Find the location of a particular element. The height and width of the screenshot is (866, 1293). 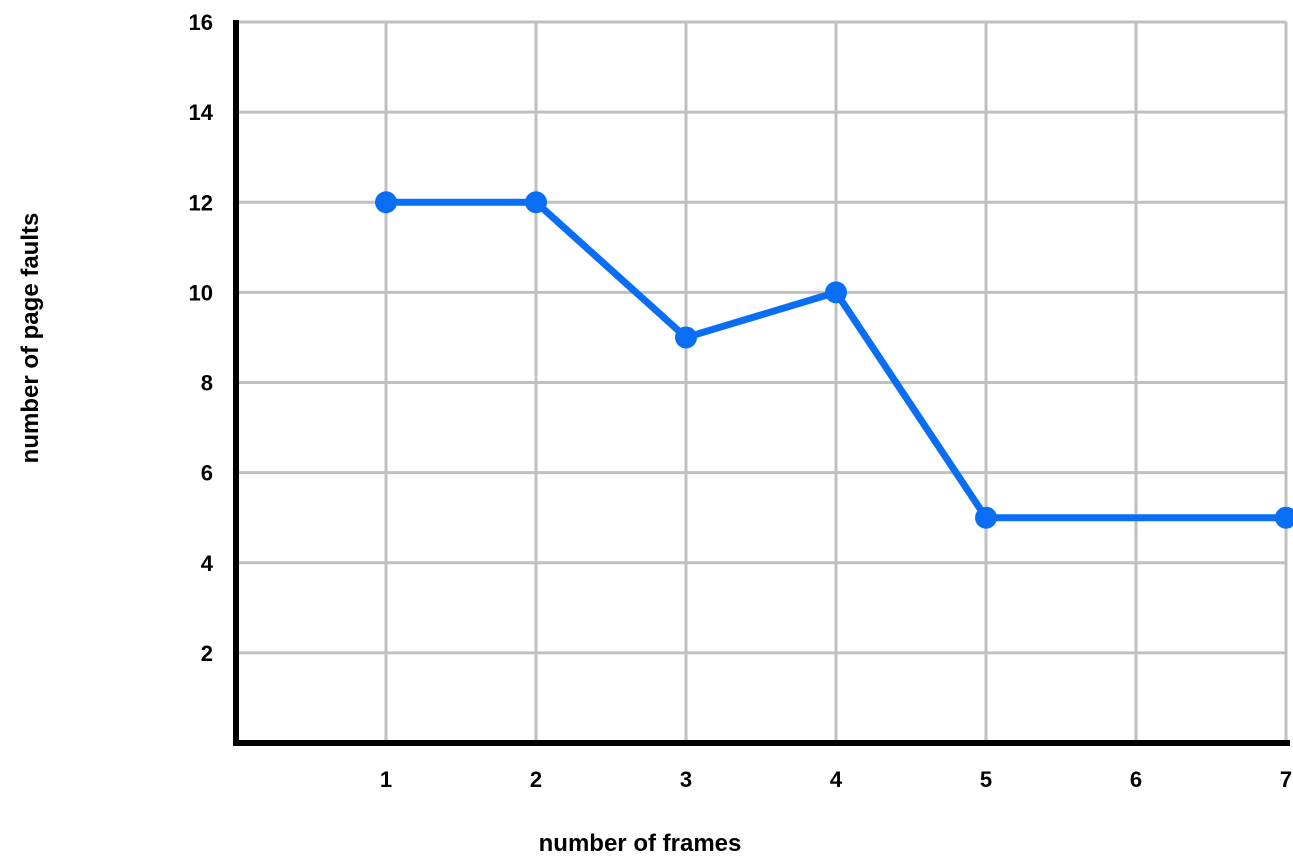

x-tick-label: 2 is located at coordinates (536, 779).